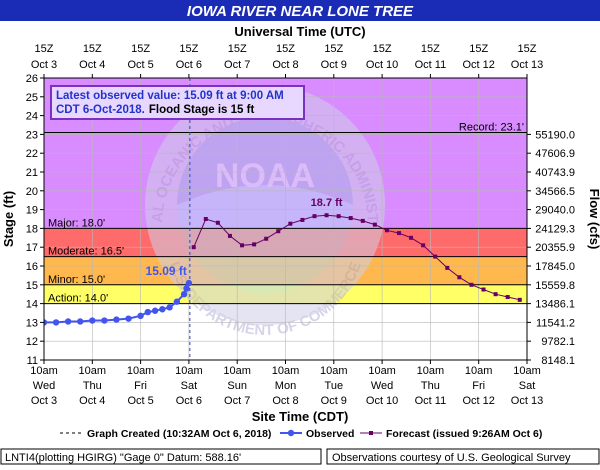 Image resolution: width=600 pixels, height=470 pixels. I want to click on watermark-center-text: NOAA, so click(265, 176).